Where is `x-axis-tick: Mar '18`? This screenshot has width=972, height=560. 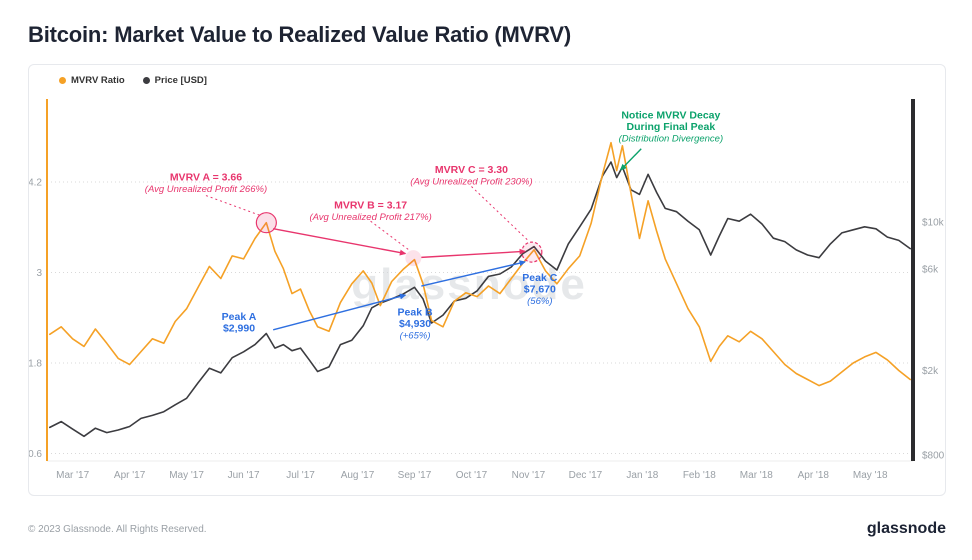
x-axis-tick: Mar '18 is located at coordinates (756, 475).